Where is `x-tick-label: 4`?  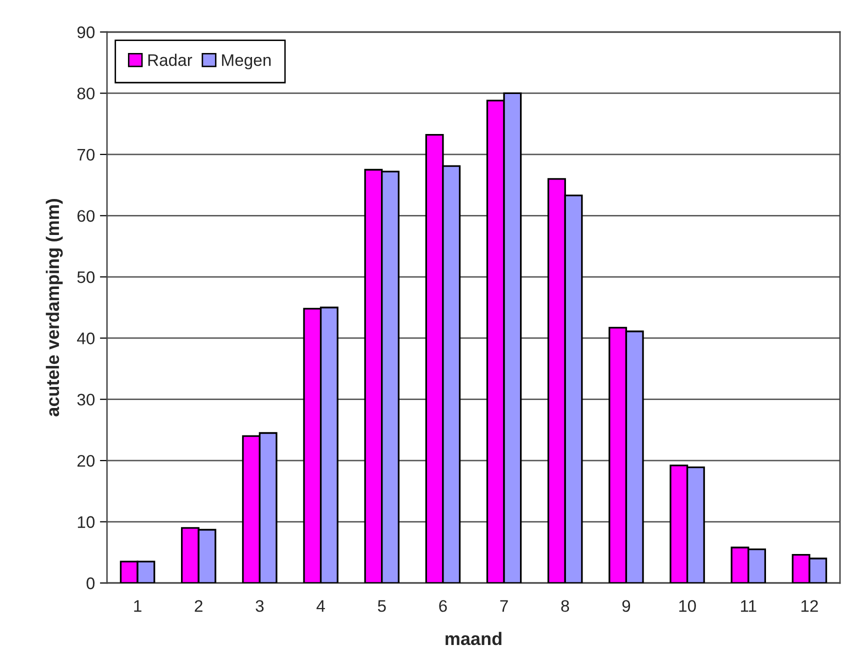
x-tick-label: 4 is located at coordinates (320, 606).